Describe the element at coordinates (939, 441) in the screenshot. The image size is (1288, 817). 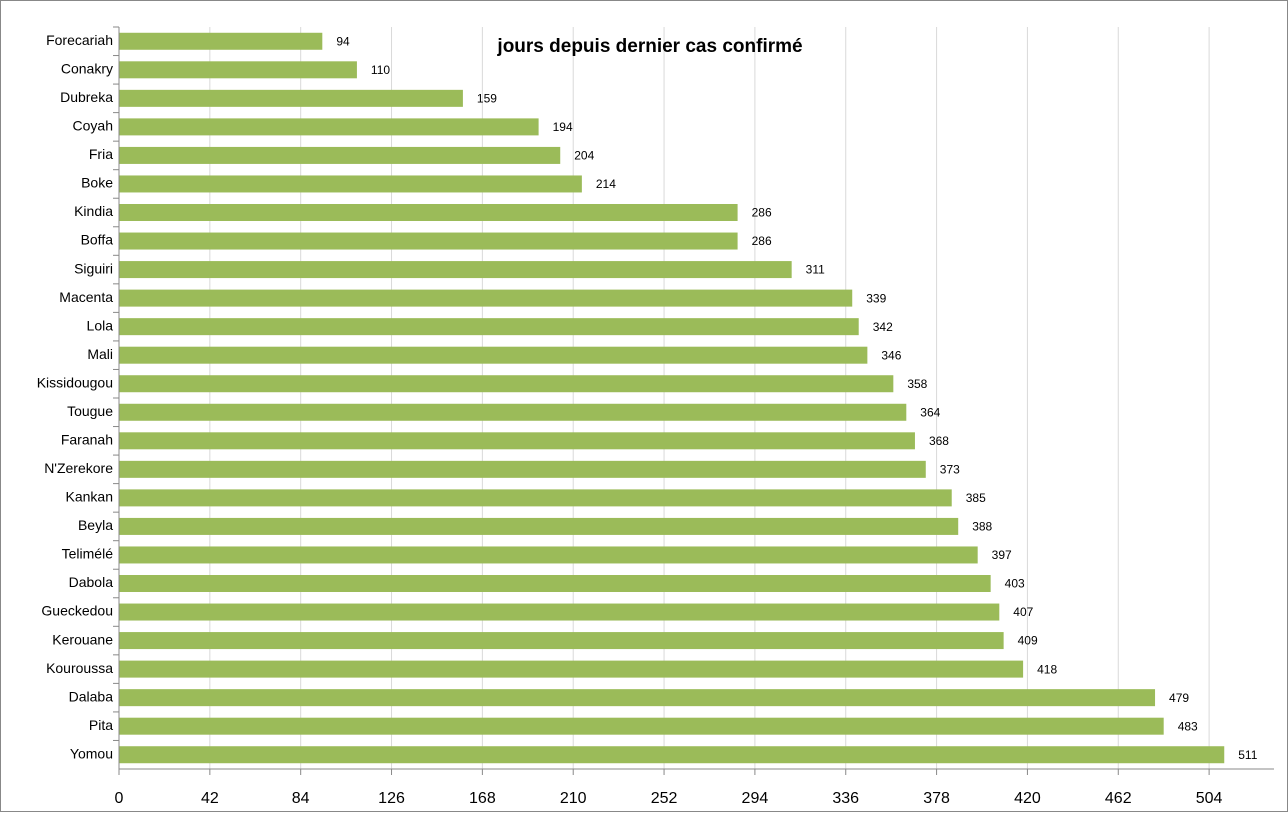
I see `value-label: 368` at that location.